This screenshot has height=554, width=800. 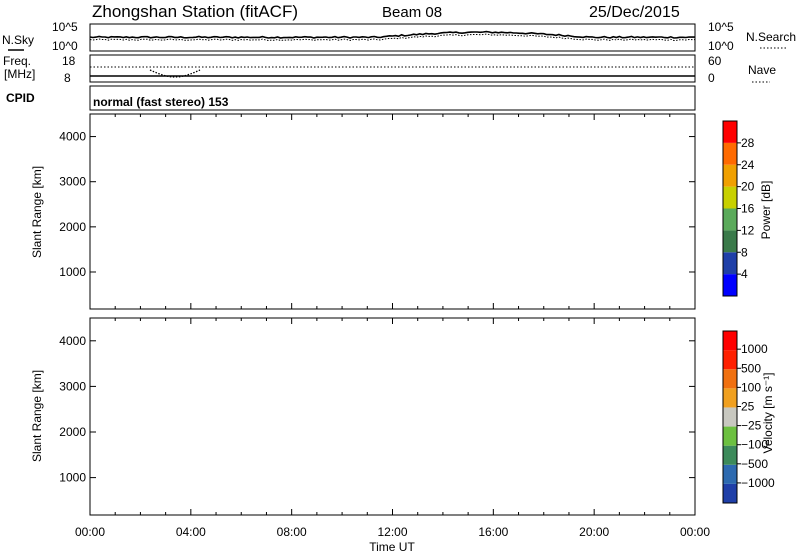 What do you see at coordinates (161, 102) in the screenshot?
I see `cpid-text: normal (fast stereo) 153` at bounding box center [161, 102].